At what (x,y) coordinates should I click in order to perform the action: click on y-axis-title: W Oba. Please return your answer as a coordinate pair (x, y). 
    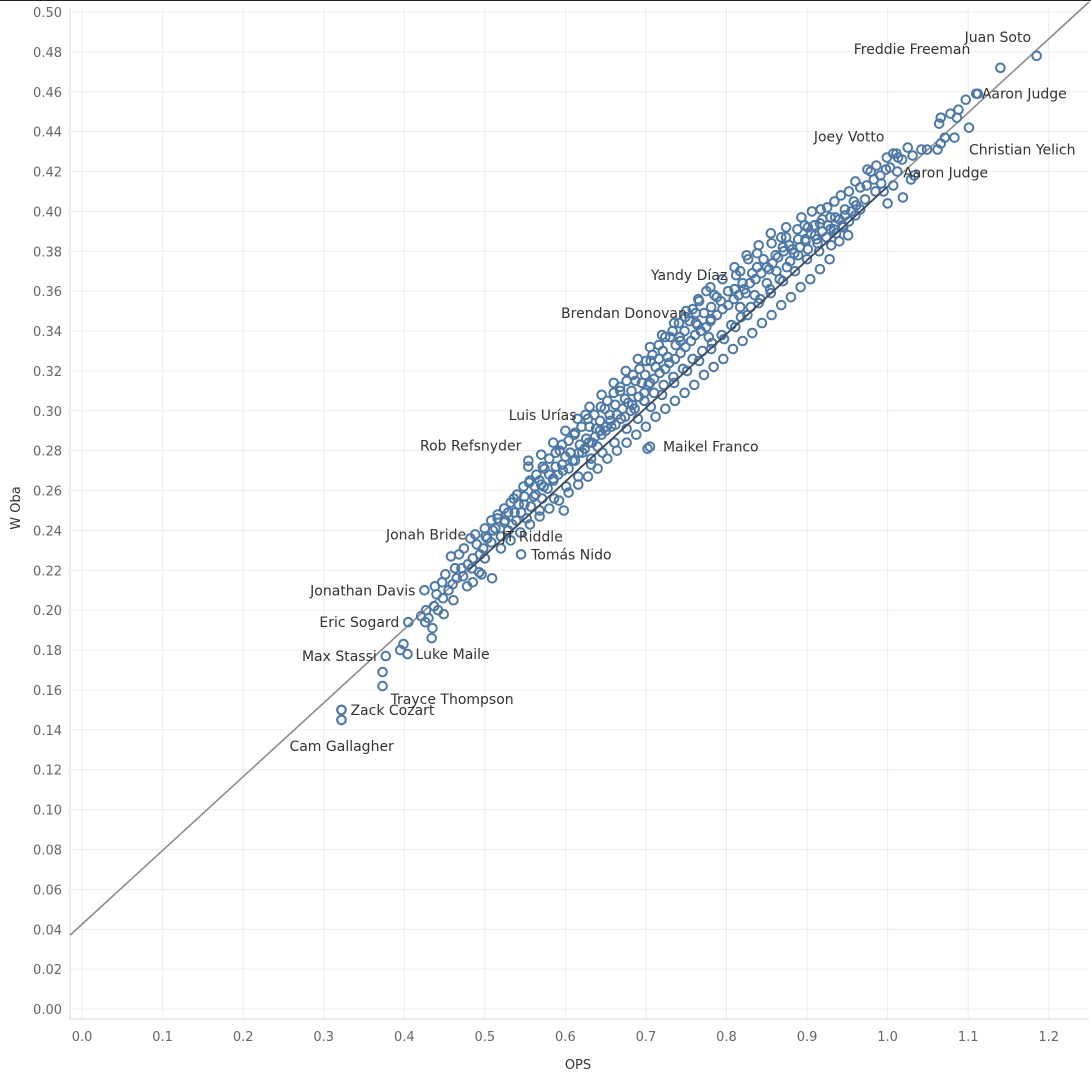
    Looking at the image, I should click on (16, 507).